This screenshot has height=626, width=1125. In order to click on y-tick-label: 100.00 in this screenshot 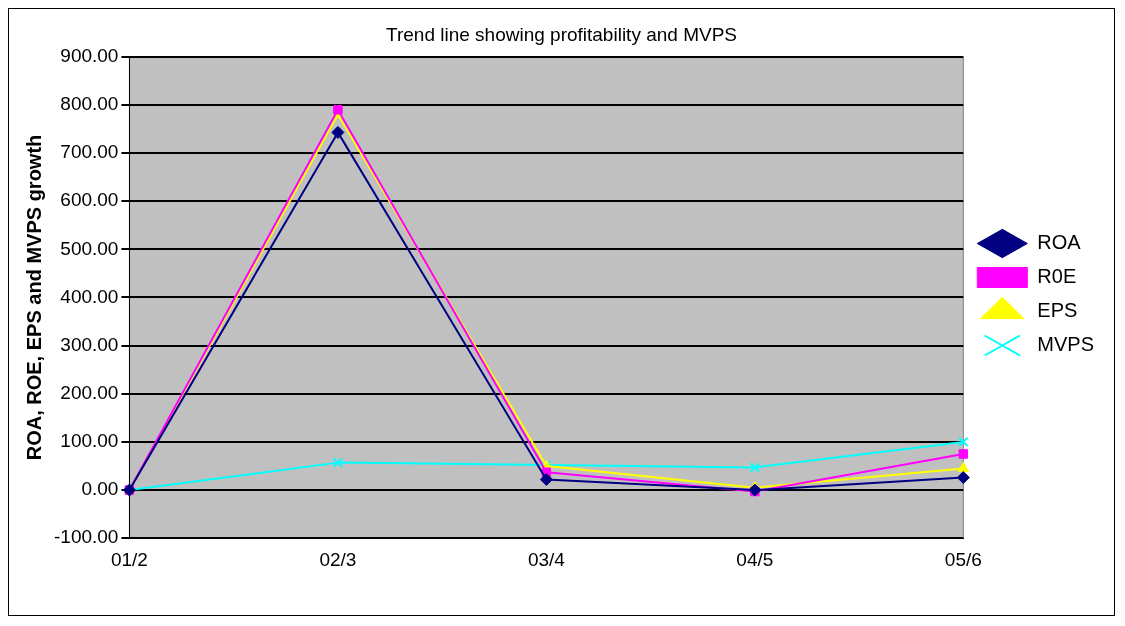, I will do `click(89, 441)`.